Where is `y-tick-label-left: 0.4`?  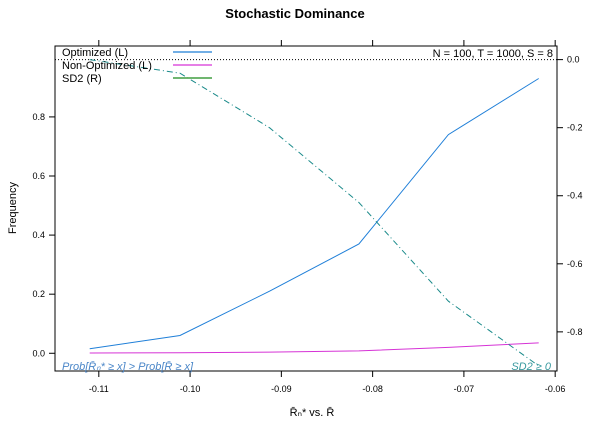
y-tick-label-left: 0.4 is located at coordinates (38, 235).